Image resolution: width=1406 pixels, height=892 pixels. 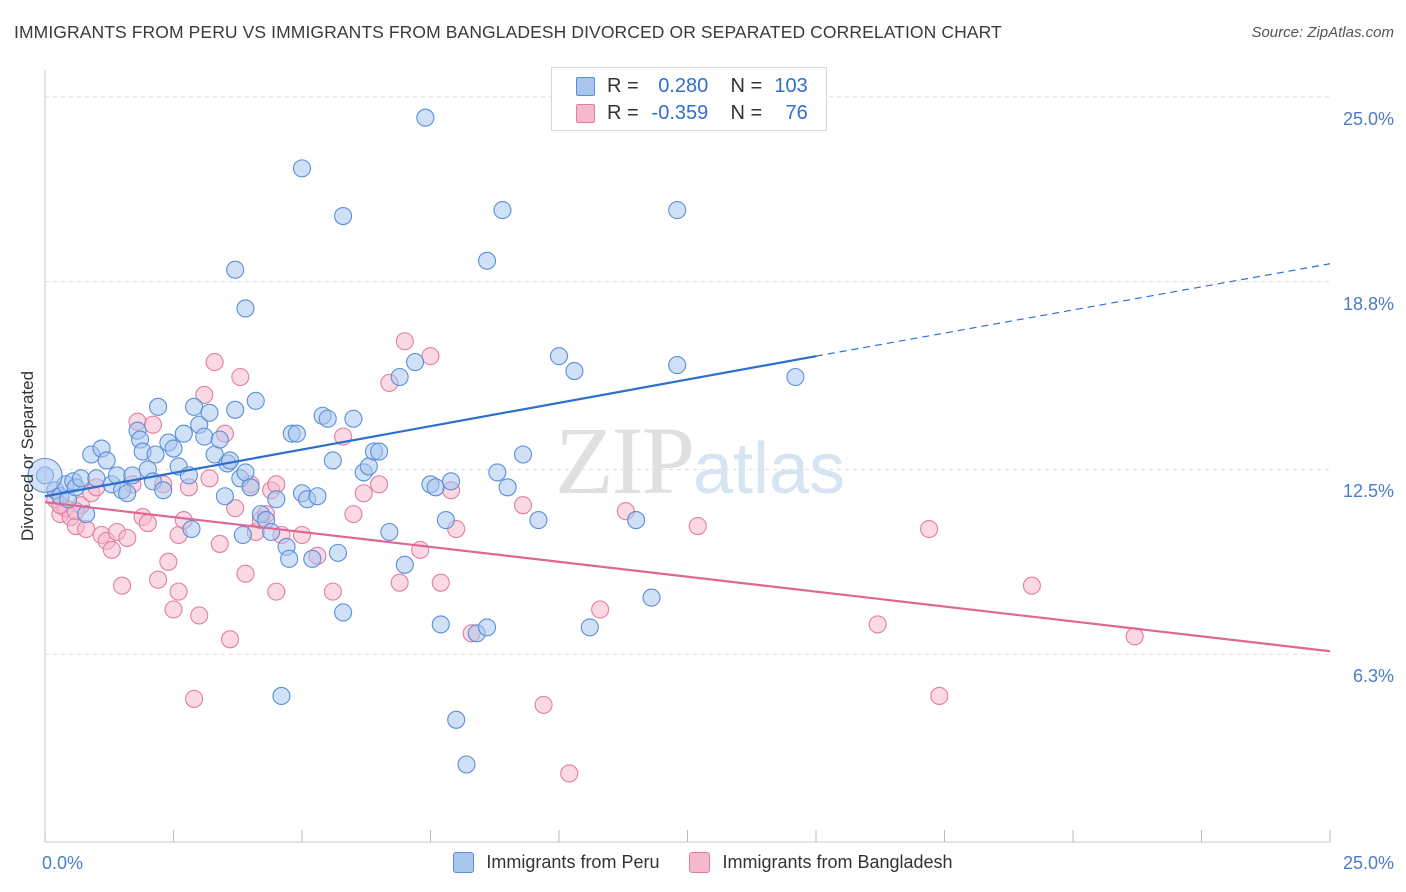 What do you see at coordinates (746, 85) in the screenshot?
I see `peru-n-label: N =` at bounding box center [746, 85].